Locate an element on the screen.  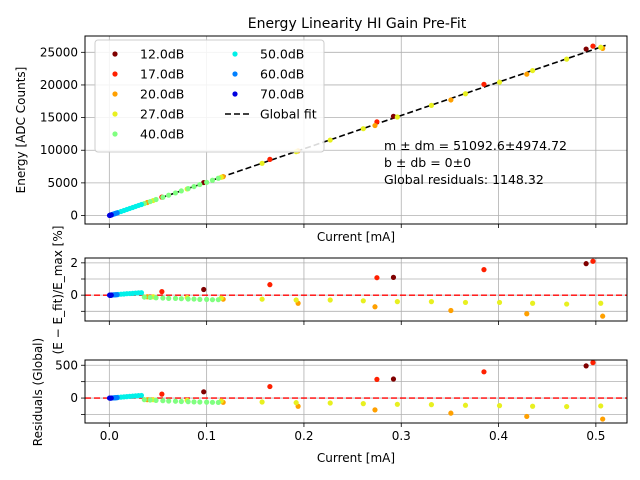
y-tick-label: 5000 is located at coordinates (62, 183).